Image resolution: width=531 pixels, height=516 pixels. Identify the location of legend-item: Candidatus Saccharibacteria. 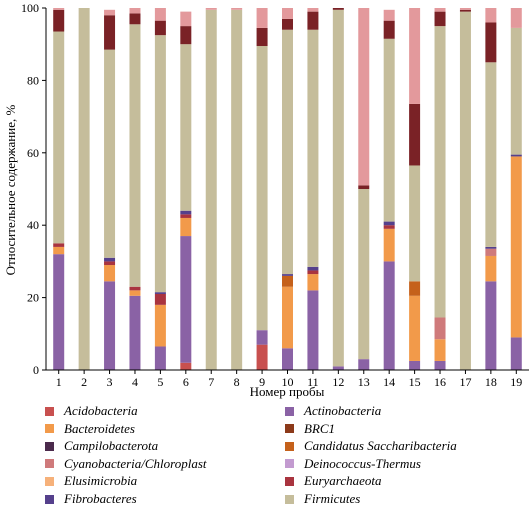
(371, 446).